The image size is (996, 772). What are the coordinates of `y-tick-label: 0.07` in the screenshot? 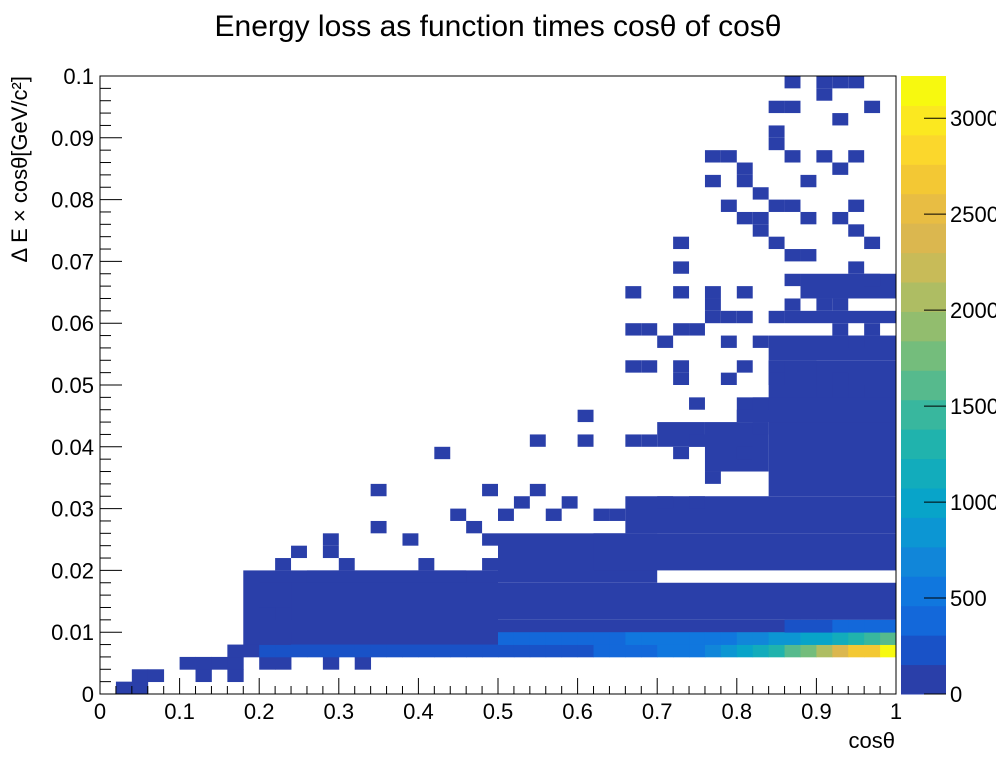 It's located at (72, 261).